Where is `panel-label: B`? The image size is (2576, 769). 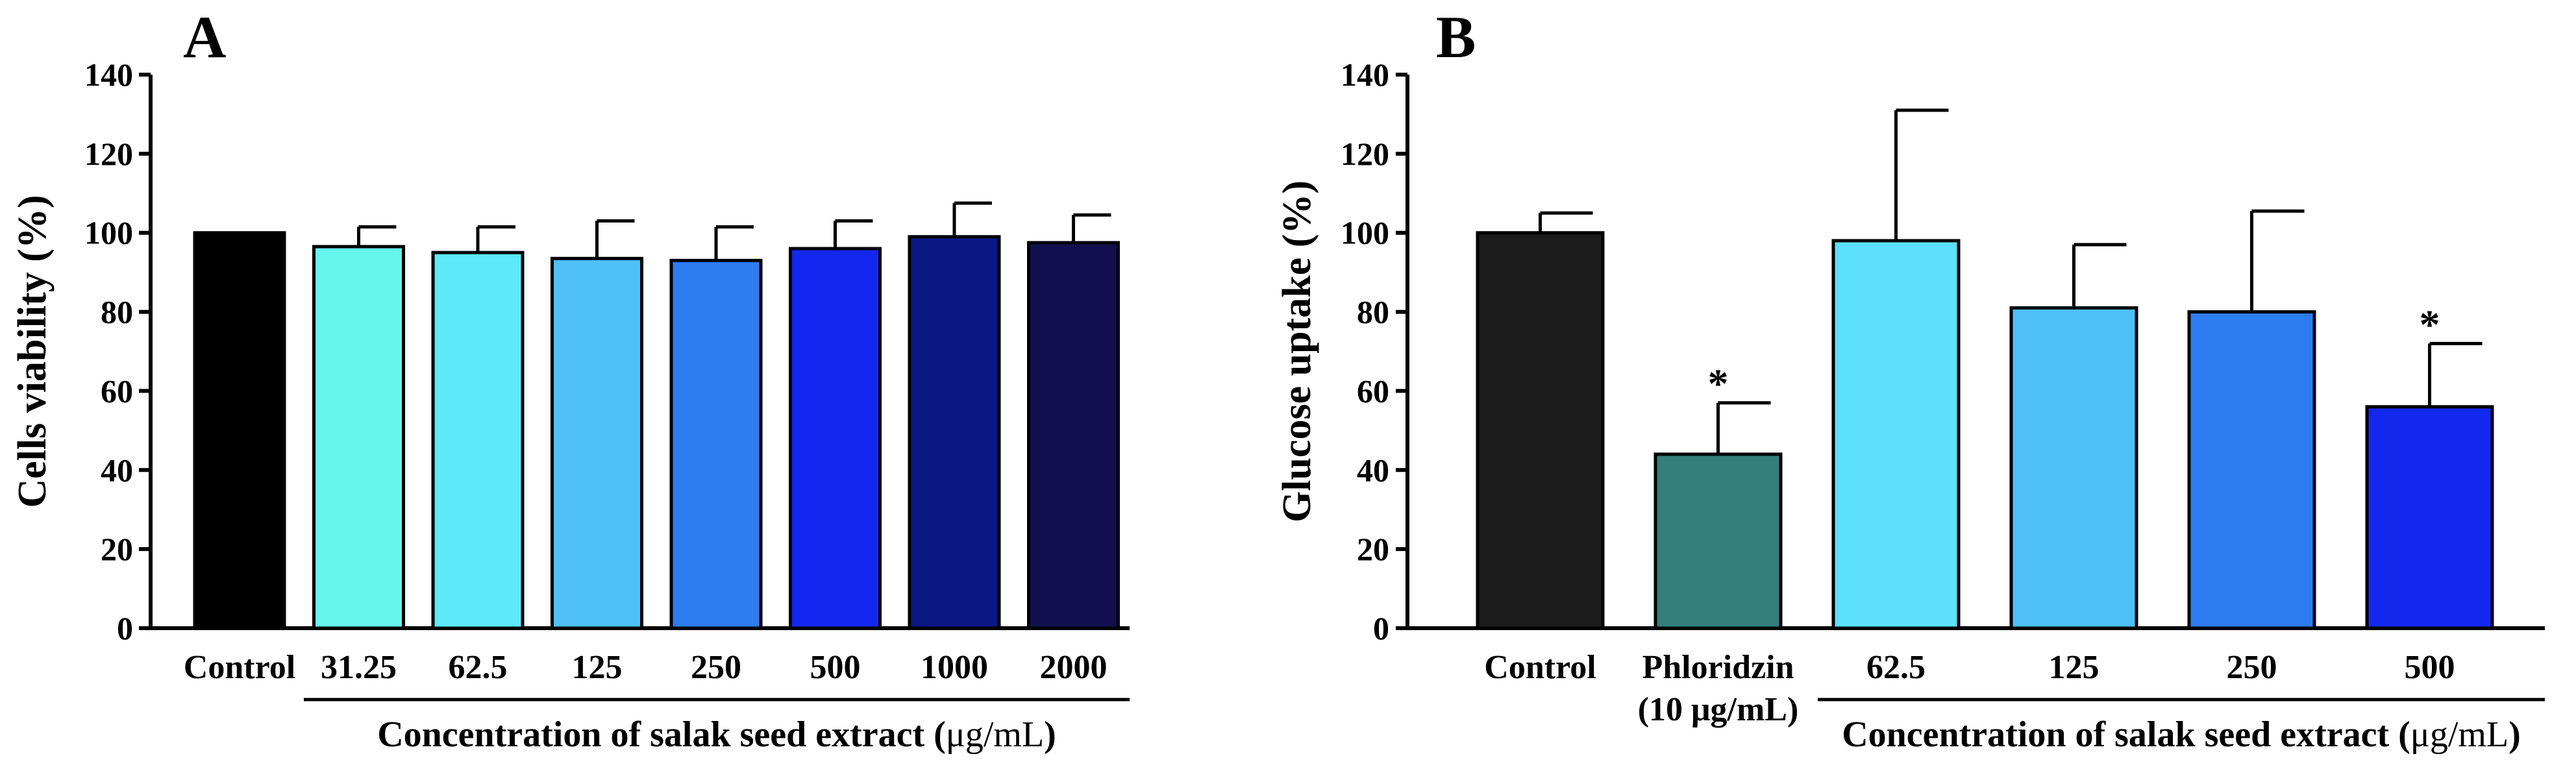 panel-label: B is located at coordinates (1456, 37).